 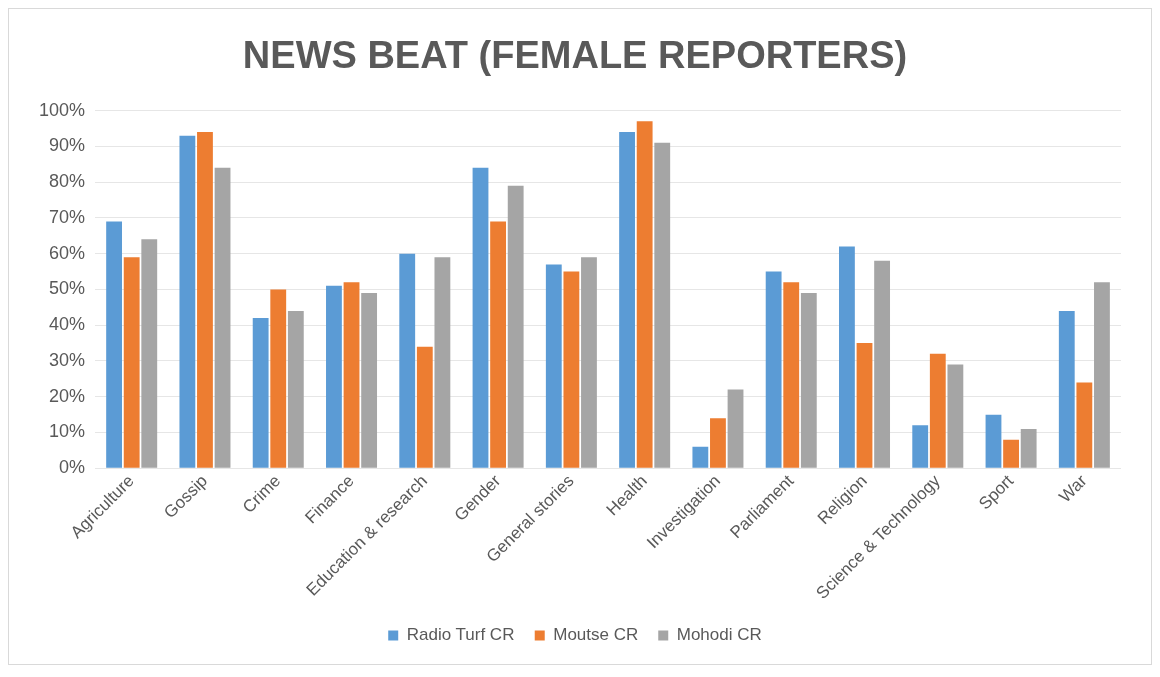 I want to click on legend-label: Moutse CR, so click(x=596, y=635).